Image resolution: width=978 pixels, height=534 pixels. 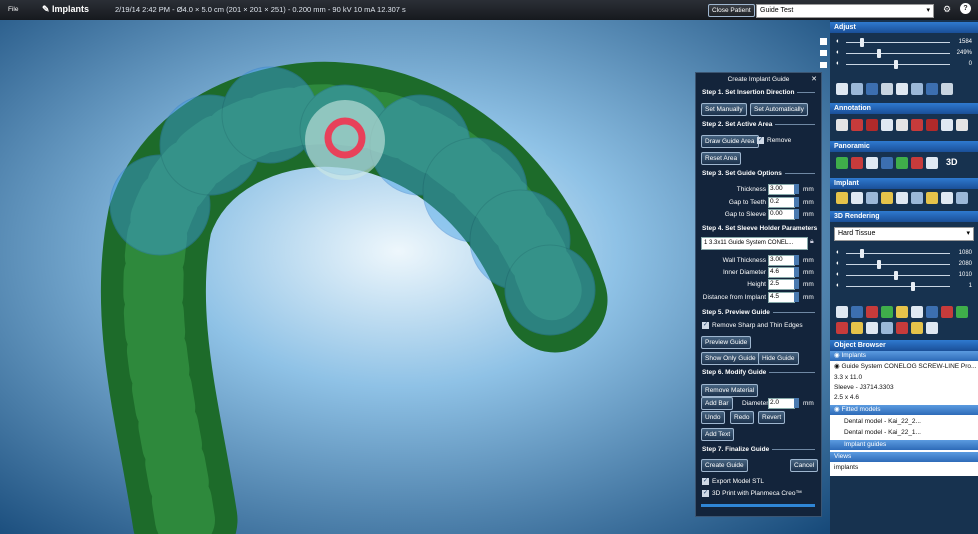 I want to click on button: Add Text, so click(x=718, y=434).